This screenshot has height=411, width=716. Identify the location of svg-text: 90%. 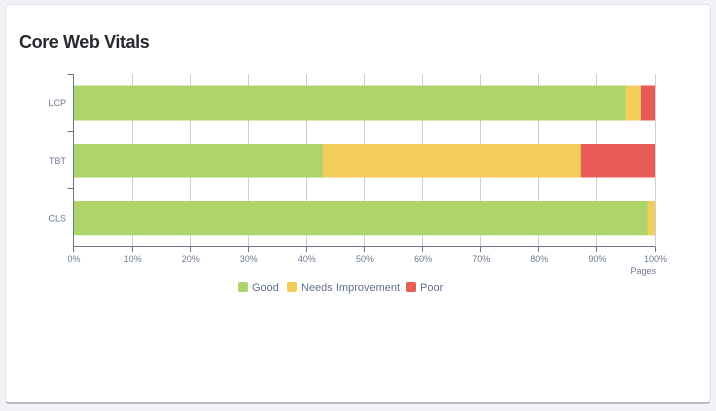
(597, 259).